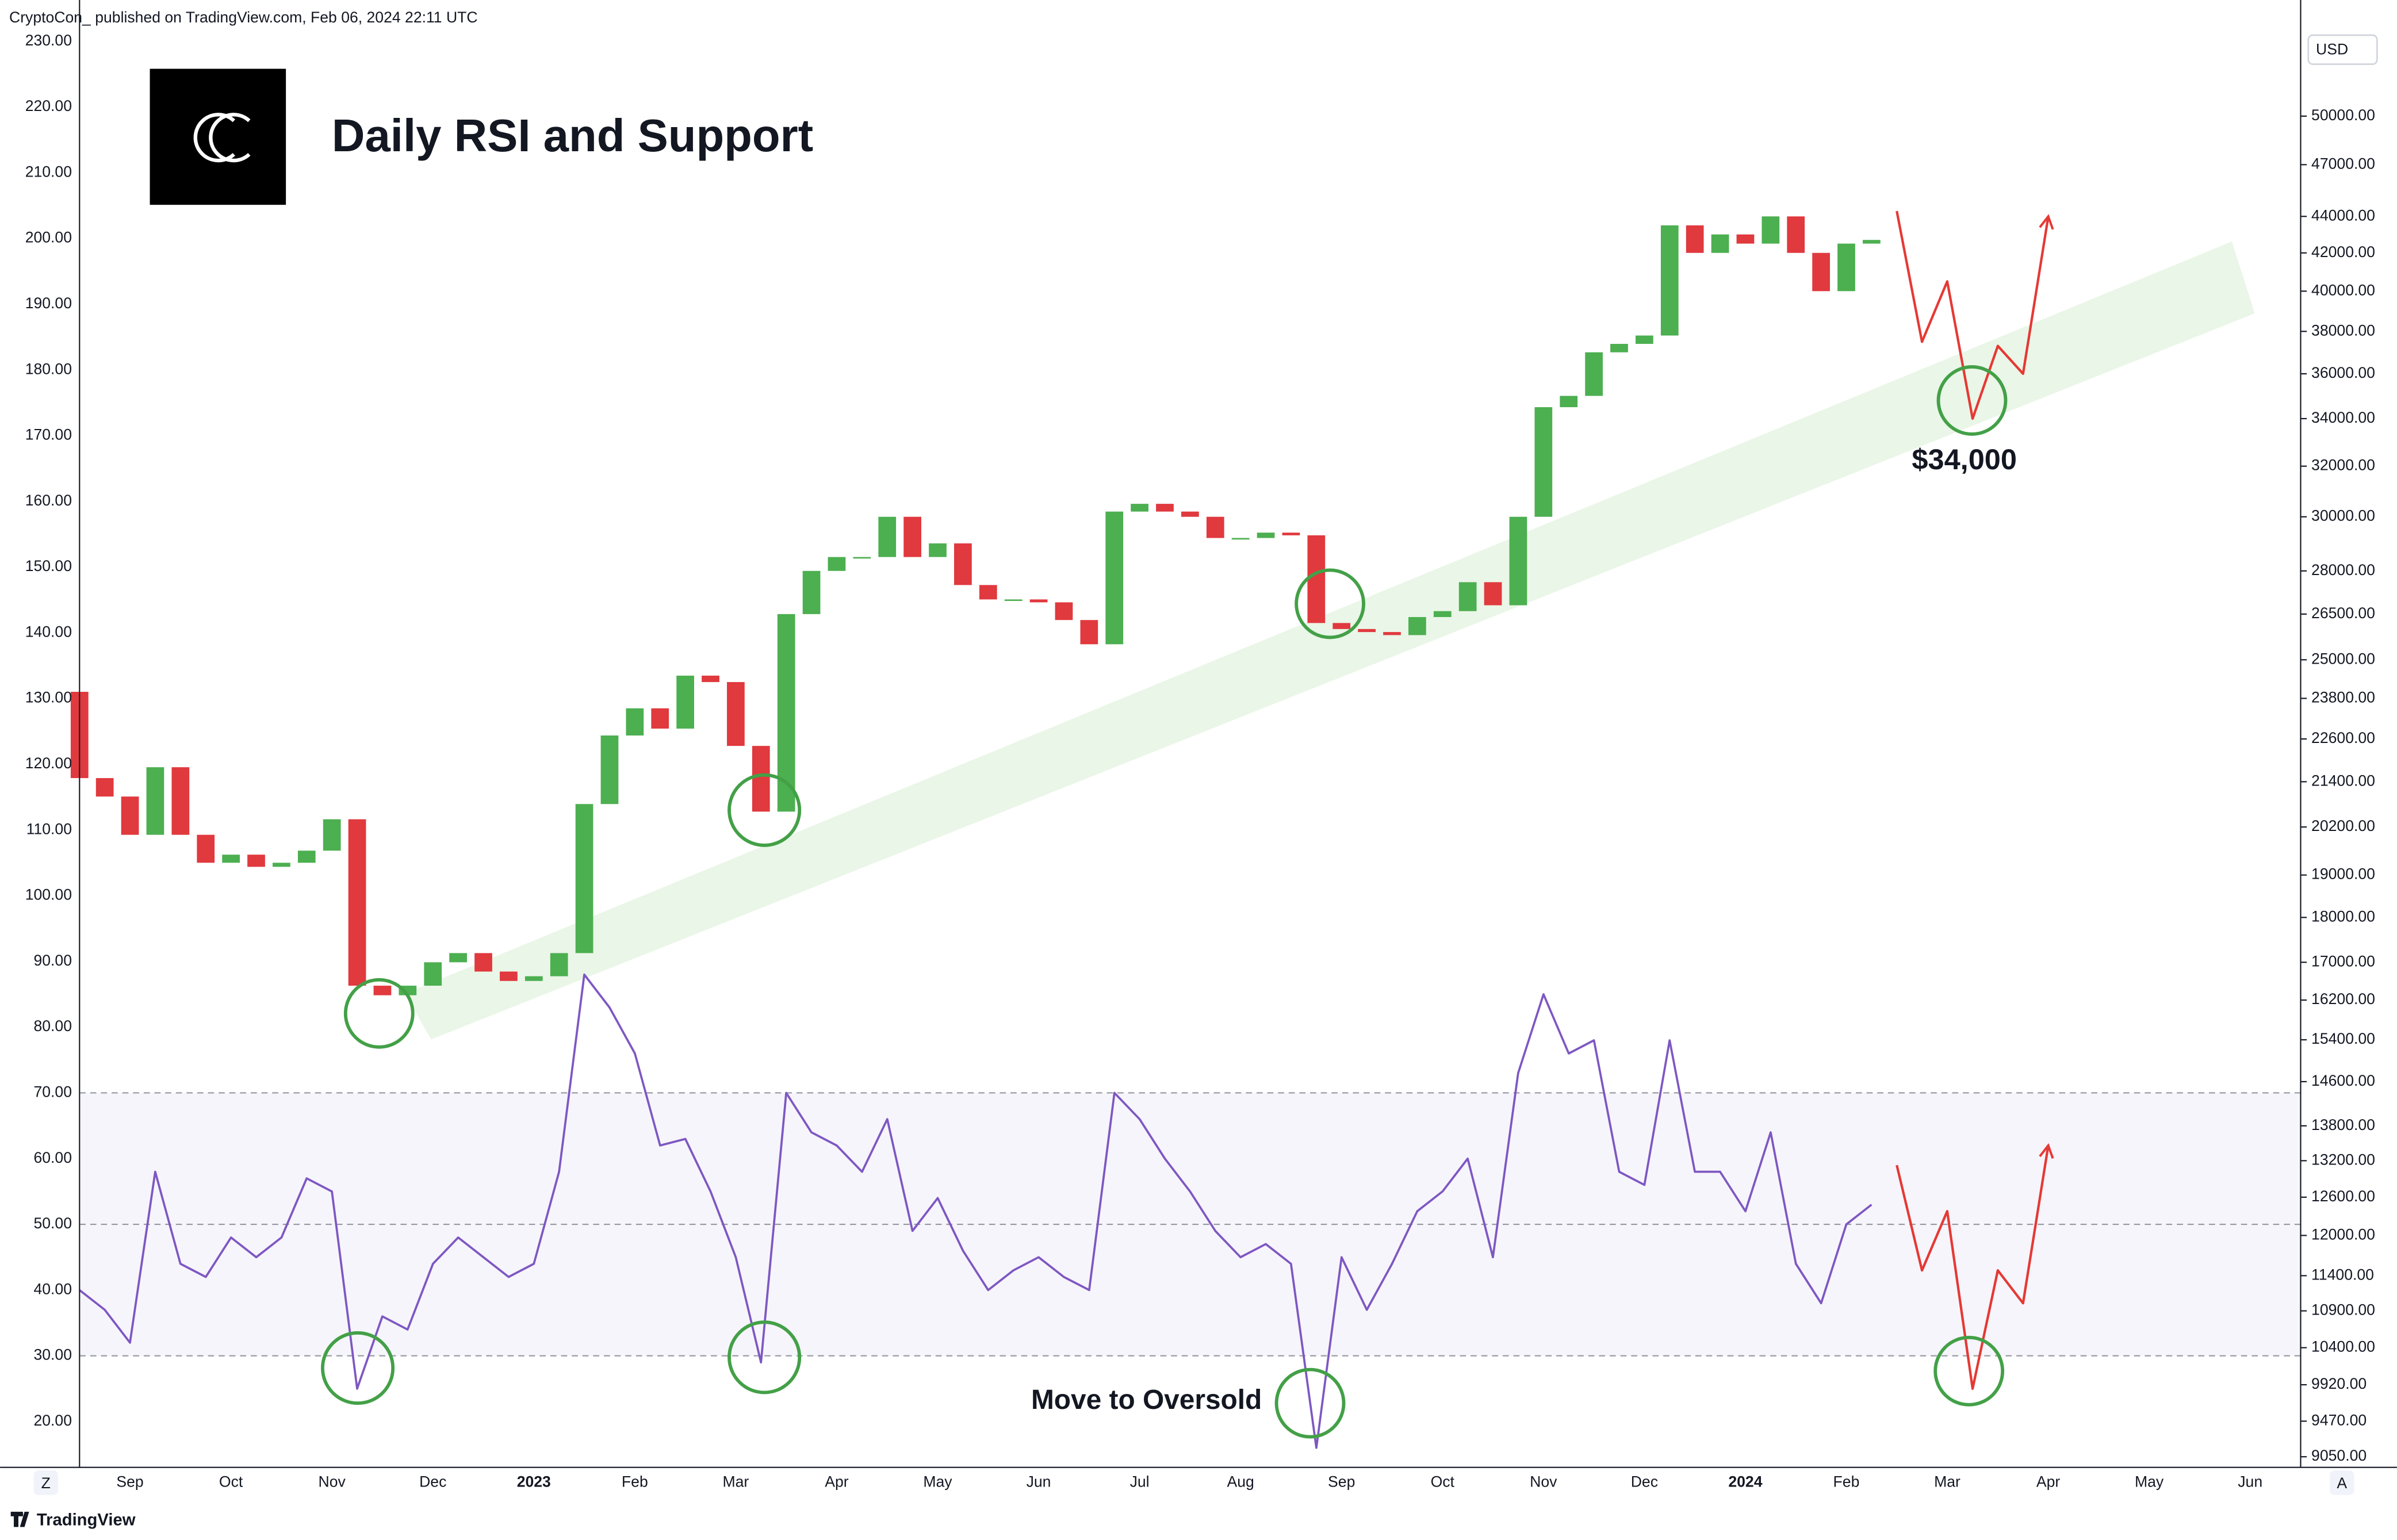 This screenshot has height=1540, width=2397. What do you see at coordinates (2343, 570) in the screenshot?
I see `y2-tick-label: 28000.00` at bounding box center [2343, 570].